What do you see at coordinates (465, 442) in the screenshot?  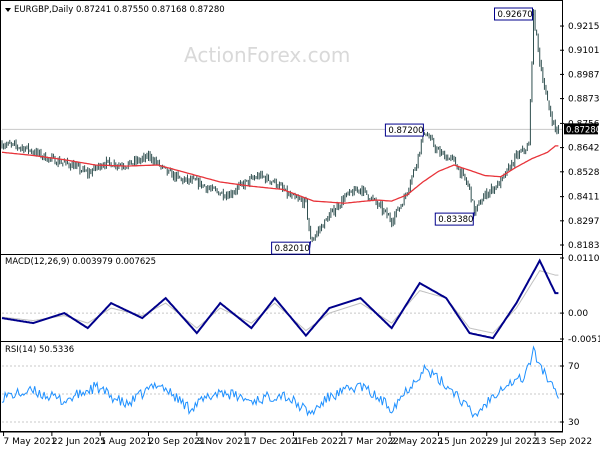 I see `x-tick-label: 15 Jun 2022` at bounding box center [465, 442].